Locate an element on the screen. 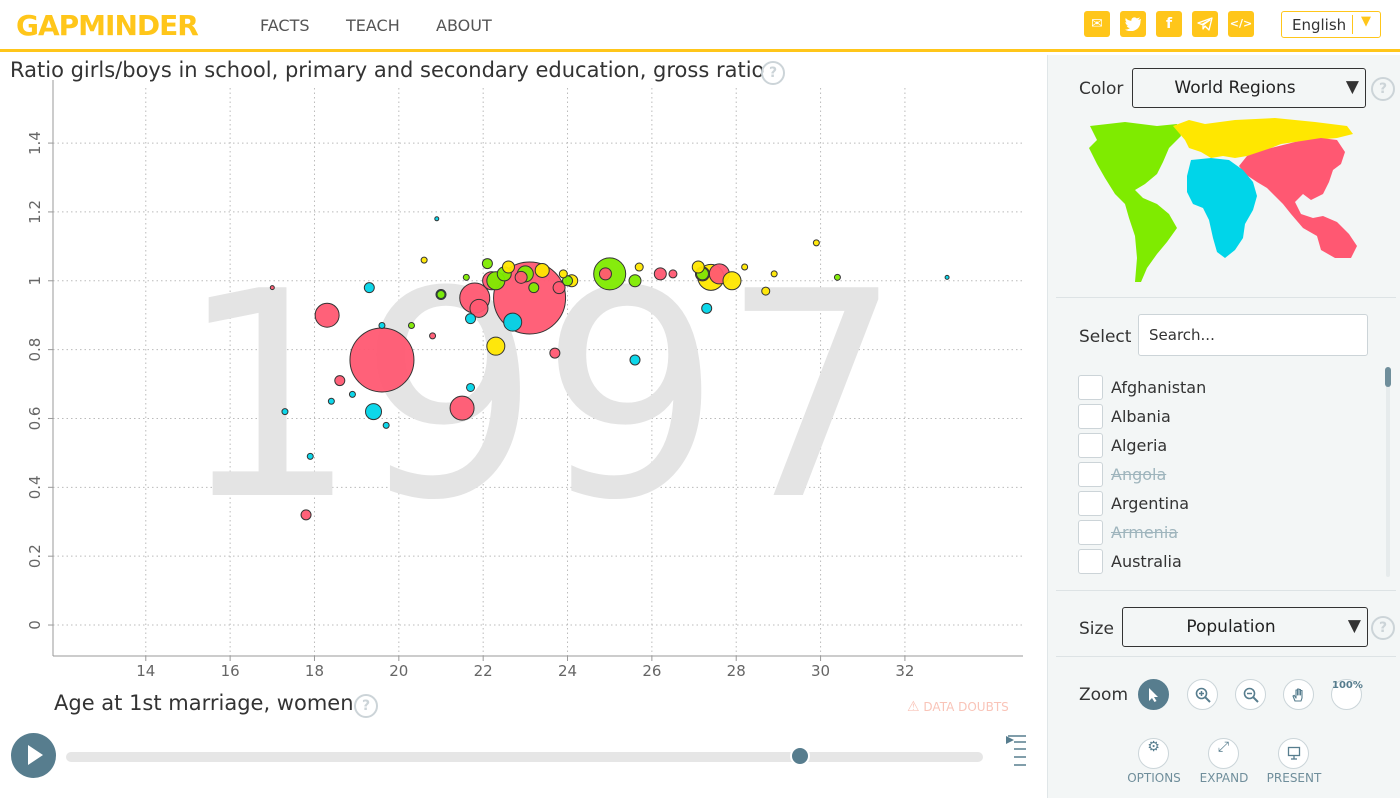  speed-control-icon is located at coordinates (1017, 752).